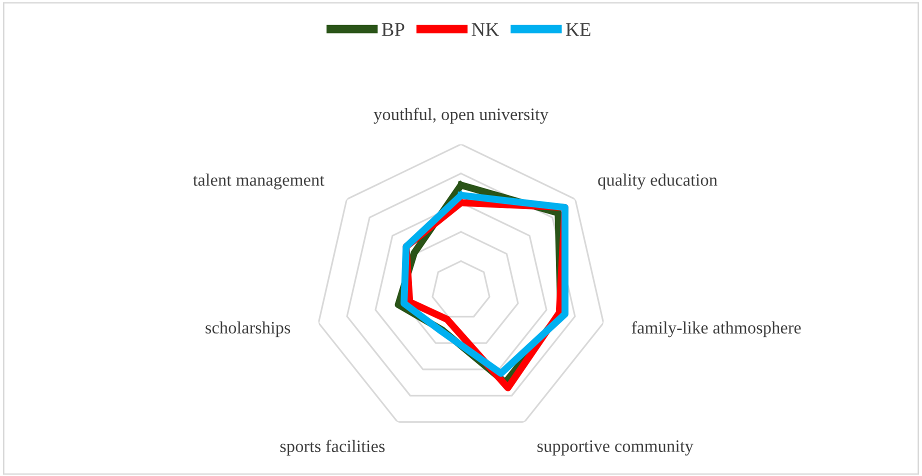 Image resolution: width=922 pixels, height=476 pixels. Describe the element at coordinates (615, 448) in the screenshot. I see `spoke-label: supportive community` at that location.